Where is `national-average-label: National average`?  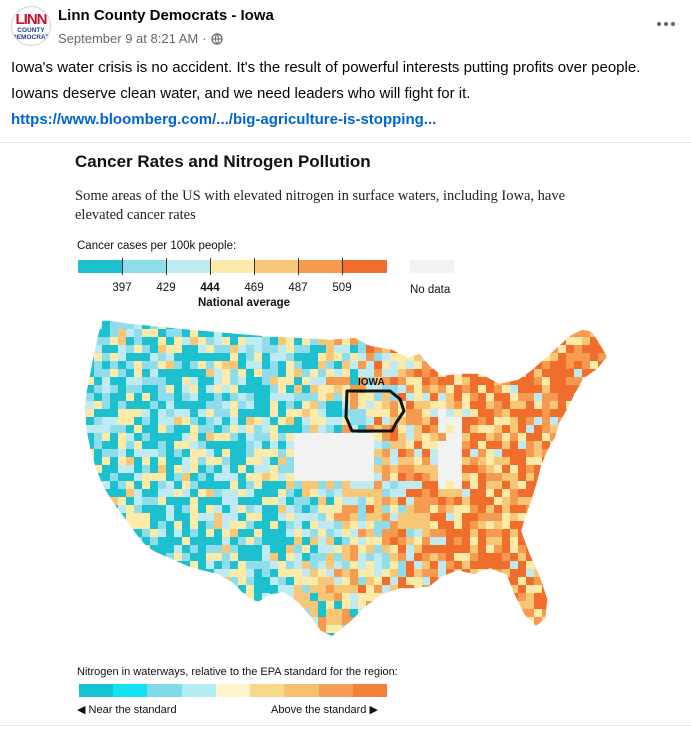 national-average-label: National average is located at coordinates (244, 303).